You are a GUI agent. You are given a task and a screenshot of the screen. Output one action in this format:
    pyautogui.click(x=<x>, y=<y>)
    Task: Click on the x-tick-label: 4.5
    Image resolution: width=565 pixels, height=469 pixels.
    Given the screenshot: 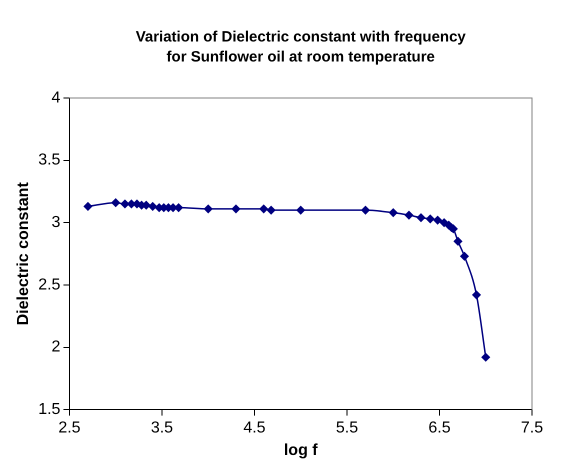 What is the action you would take?
    pyautogui.click(x=254, y=428)
    